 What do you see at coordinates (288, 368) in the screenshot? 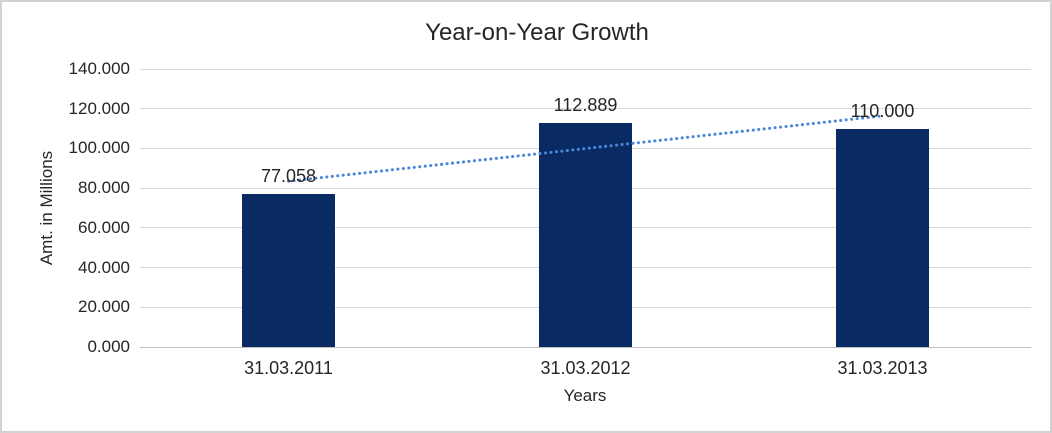
I see `x-category-label: 31.03.2011` at bounding box center [288, 368].